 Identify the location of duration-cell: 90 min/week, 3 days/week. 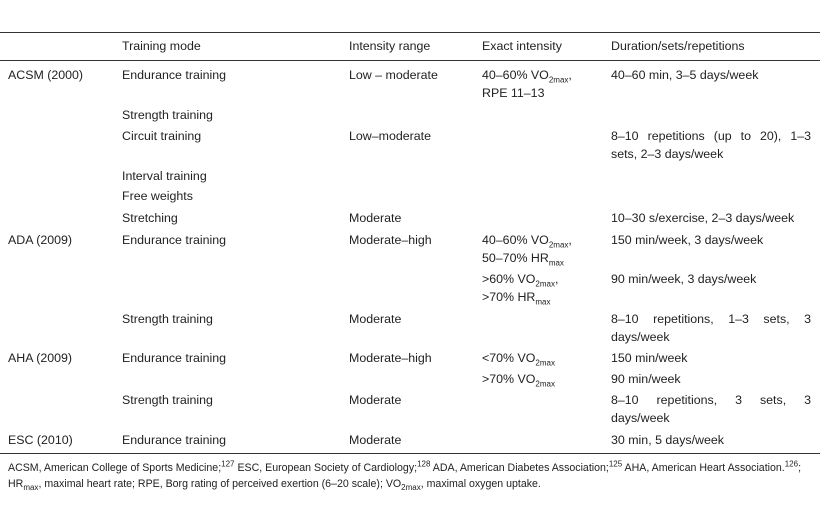
(684, 279).